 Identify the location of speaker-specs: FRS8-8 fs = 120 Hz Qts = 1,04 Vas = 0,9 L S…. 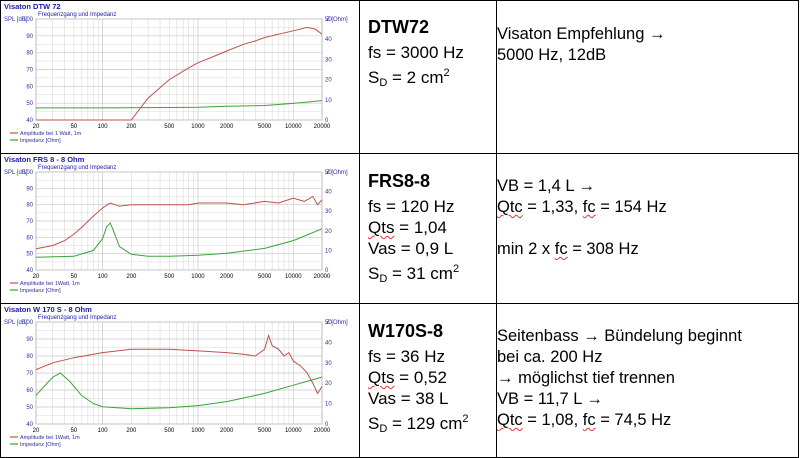
(428, 230).